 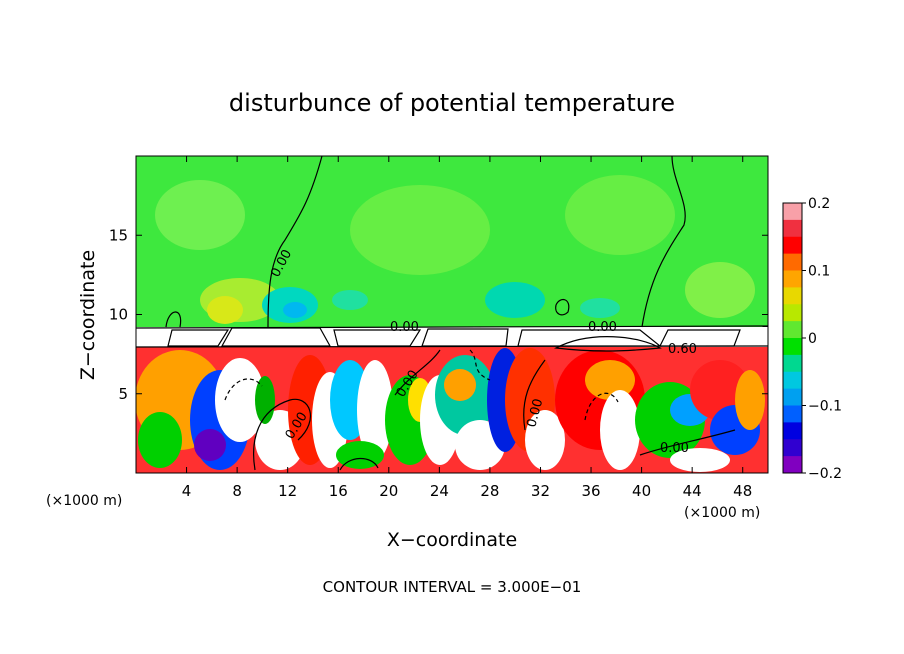 I want to click on x-tick-label: 36, so click(x=590, y=491).